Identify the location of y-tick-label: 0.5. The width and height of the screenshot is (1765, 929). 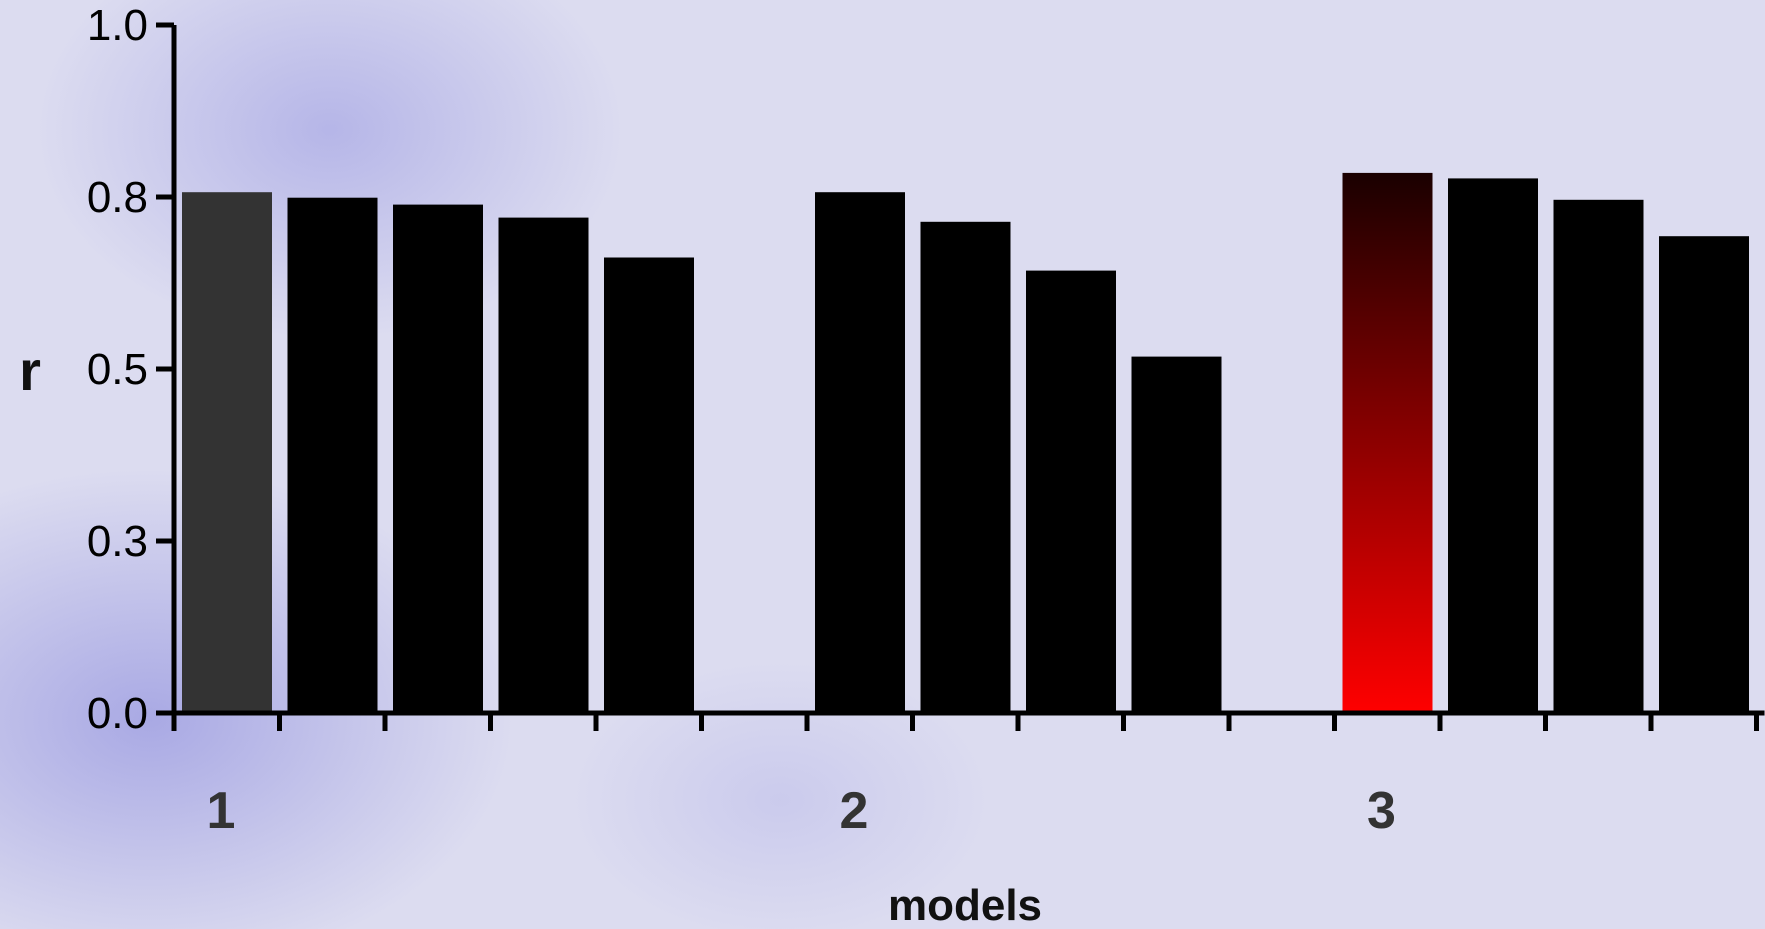
(117, 369).